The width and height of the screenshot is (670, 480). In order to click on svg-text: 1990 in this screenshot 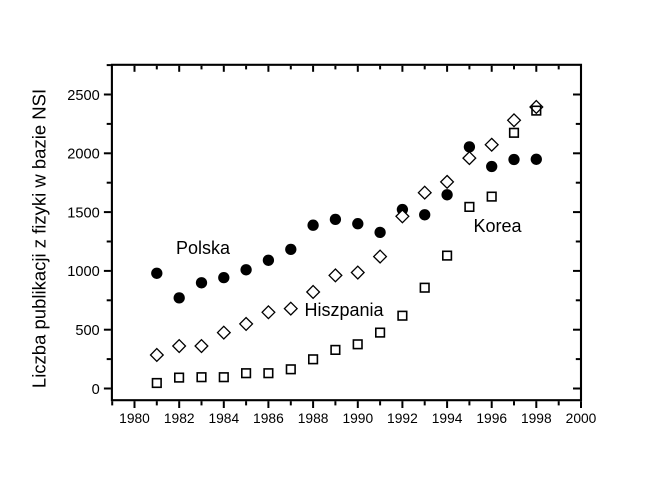, I will do `click(357, 418)`.